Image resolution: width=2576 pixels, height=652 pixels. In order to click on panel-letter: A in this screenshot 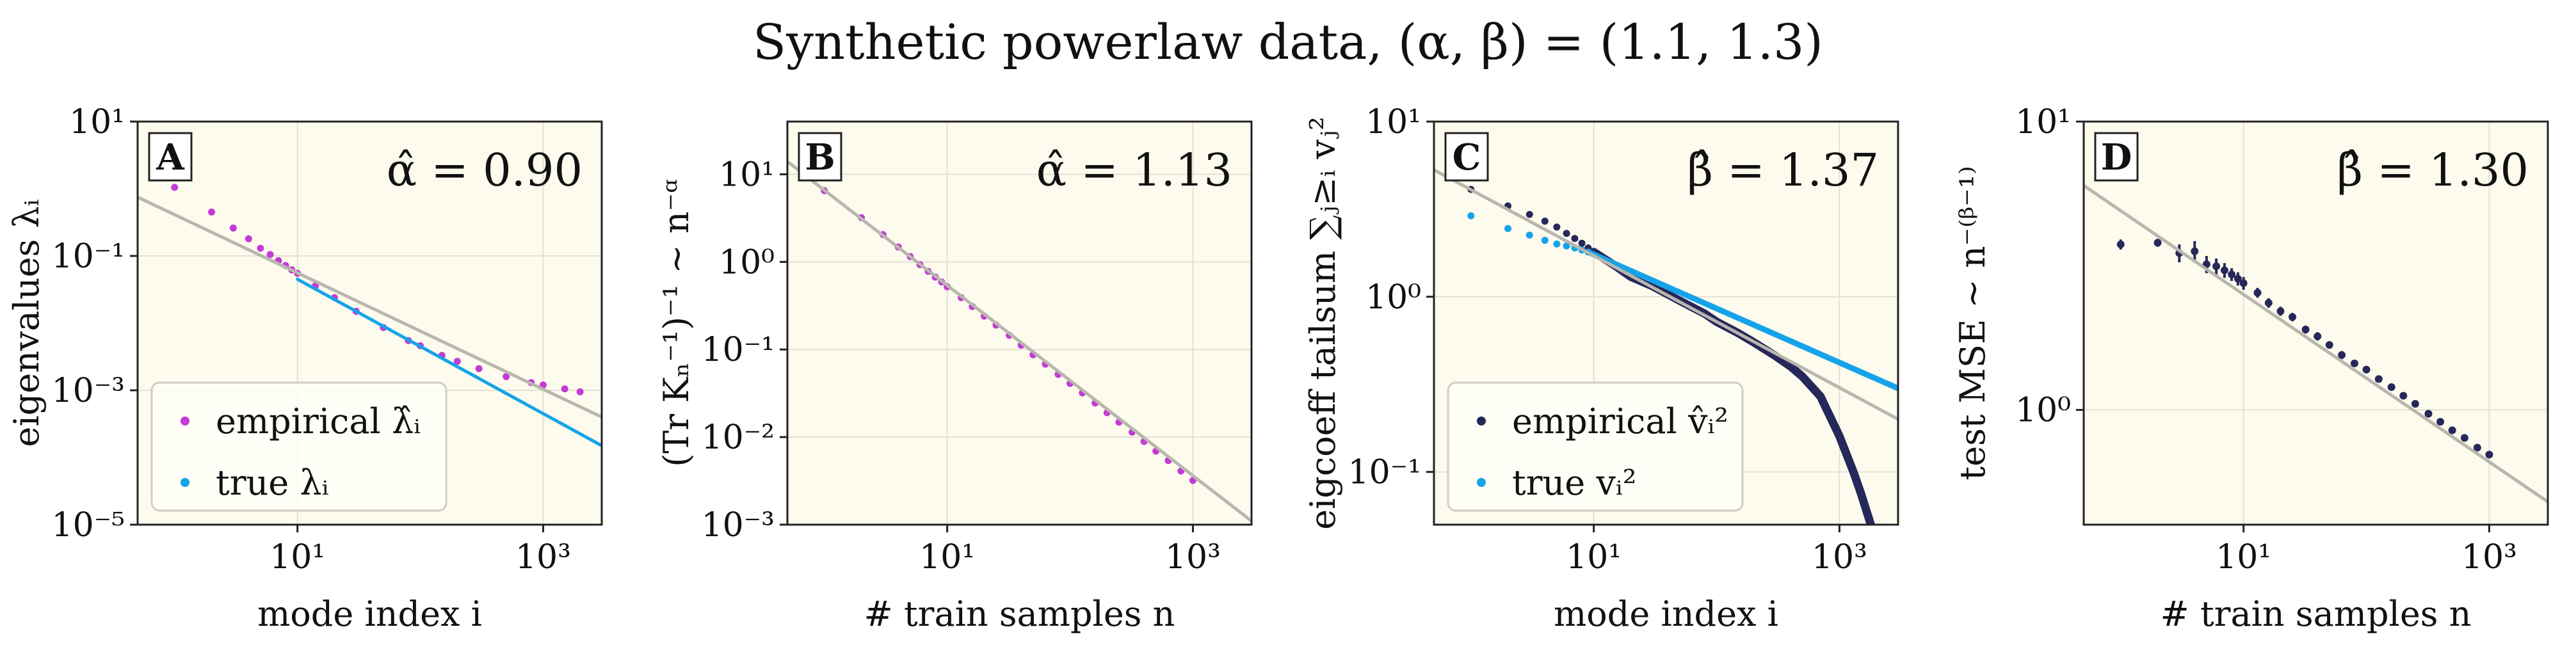, I will do `click(170, 157)`.